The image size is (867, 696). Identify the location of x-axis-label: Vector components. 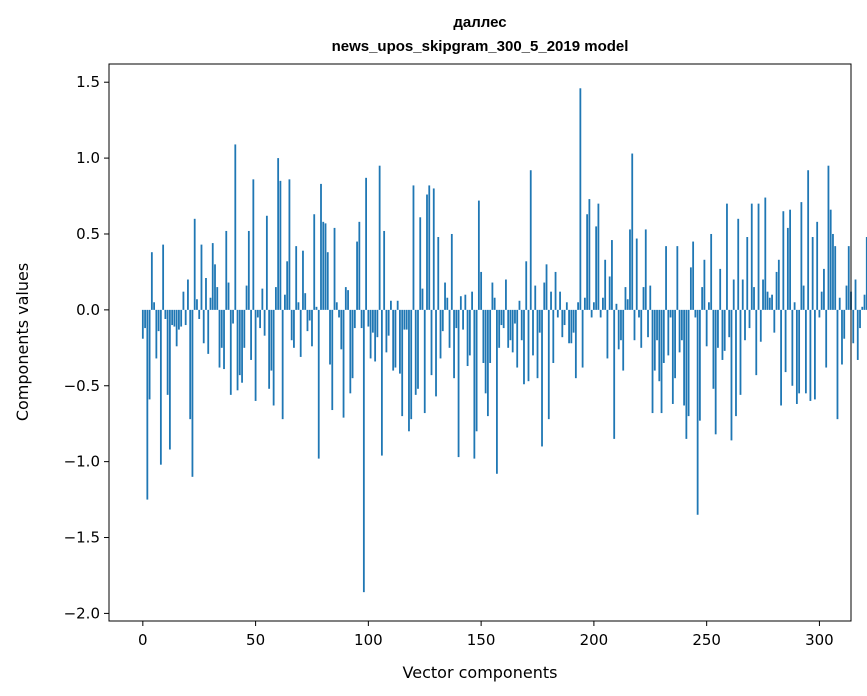
(480, 672).